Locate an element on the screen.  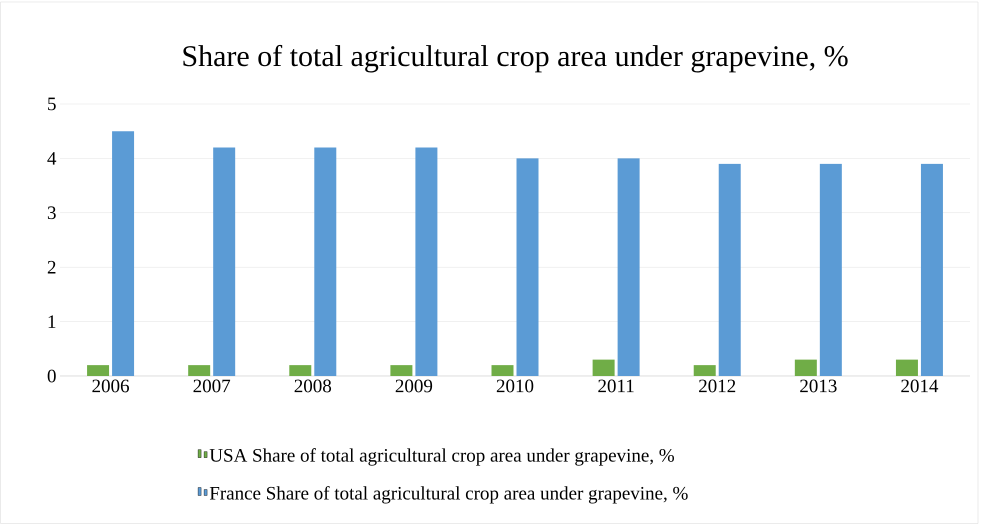
y-tick-label: 0 is located at coordinates (52, 376).